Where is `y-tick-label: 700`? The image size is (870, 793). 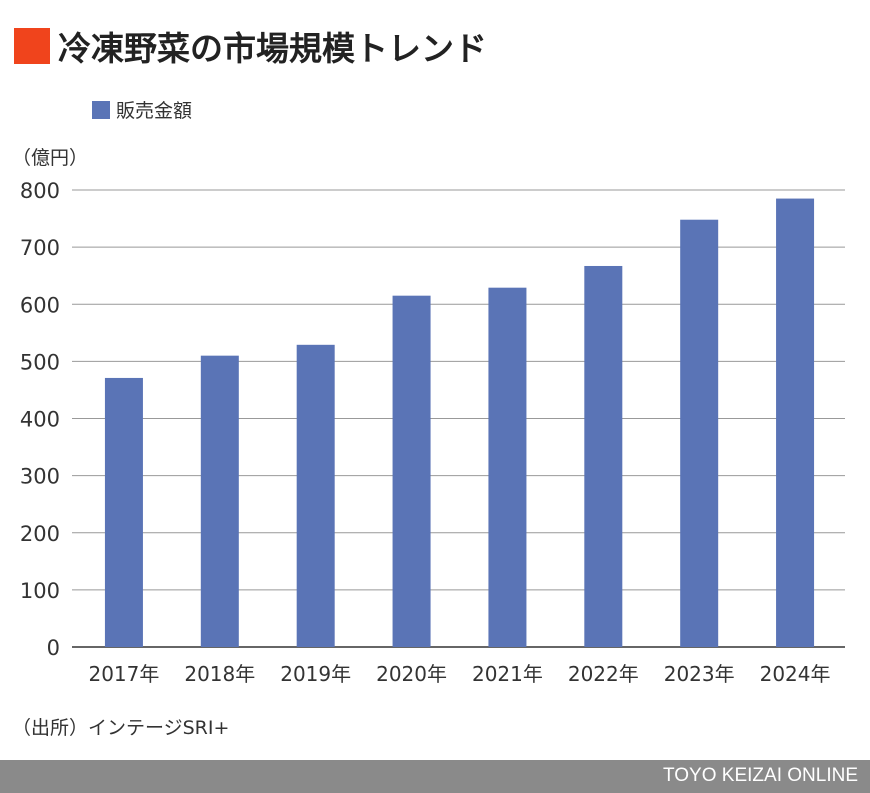 y-tick-label: 700 is located at coordinates (40, 248).